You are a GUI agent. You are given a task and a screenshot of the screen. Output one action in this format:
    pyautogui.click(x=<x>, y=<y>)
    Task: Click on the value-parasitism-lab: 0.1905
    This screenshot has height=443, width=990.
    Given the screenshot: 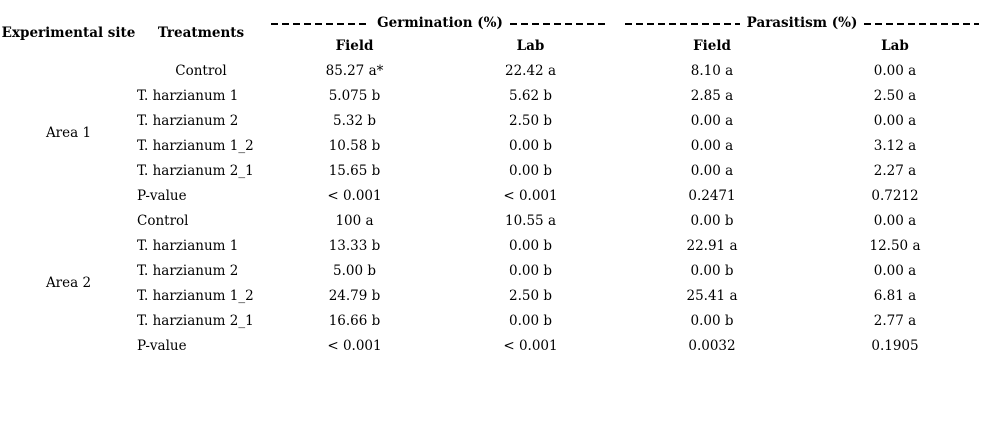 What is the action you would take?
    pyautogui.click(x=895, y=345)
    